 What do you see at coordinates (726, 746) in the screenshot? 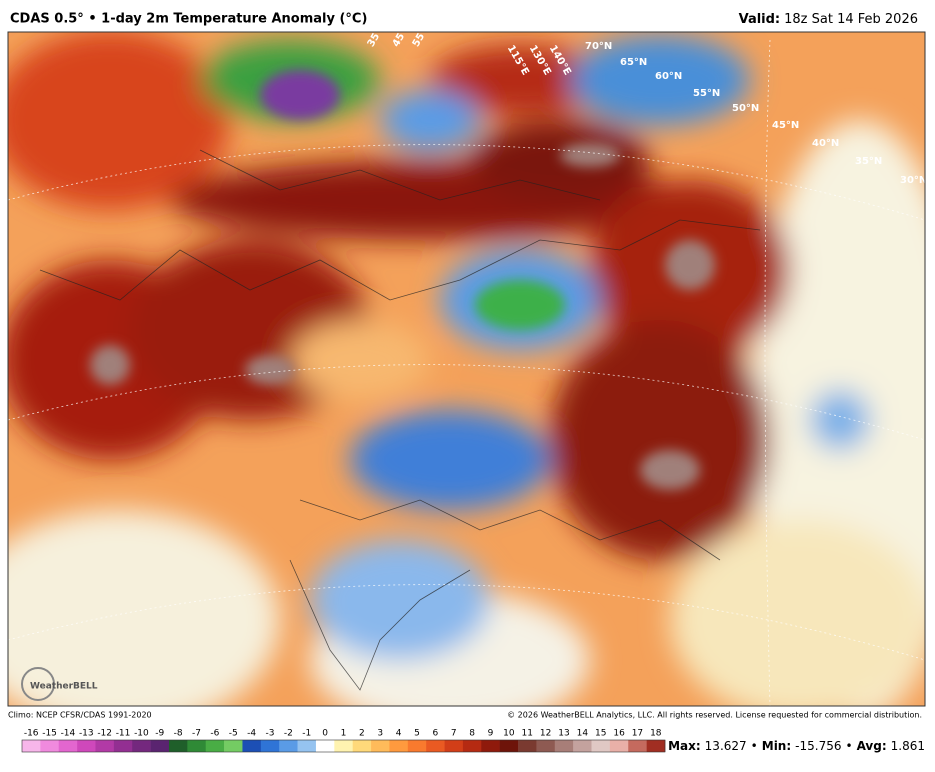
I see `stats-value: 13.627` at bounding box center [726, 746].